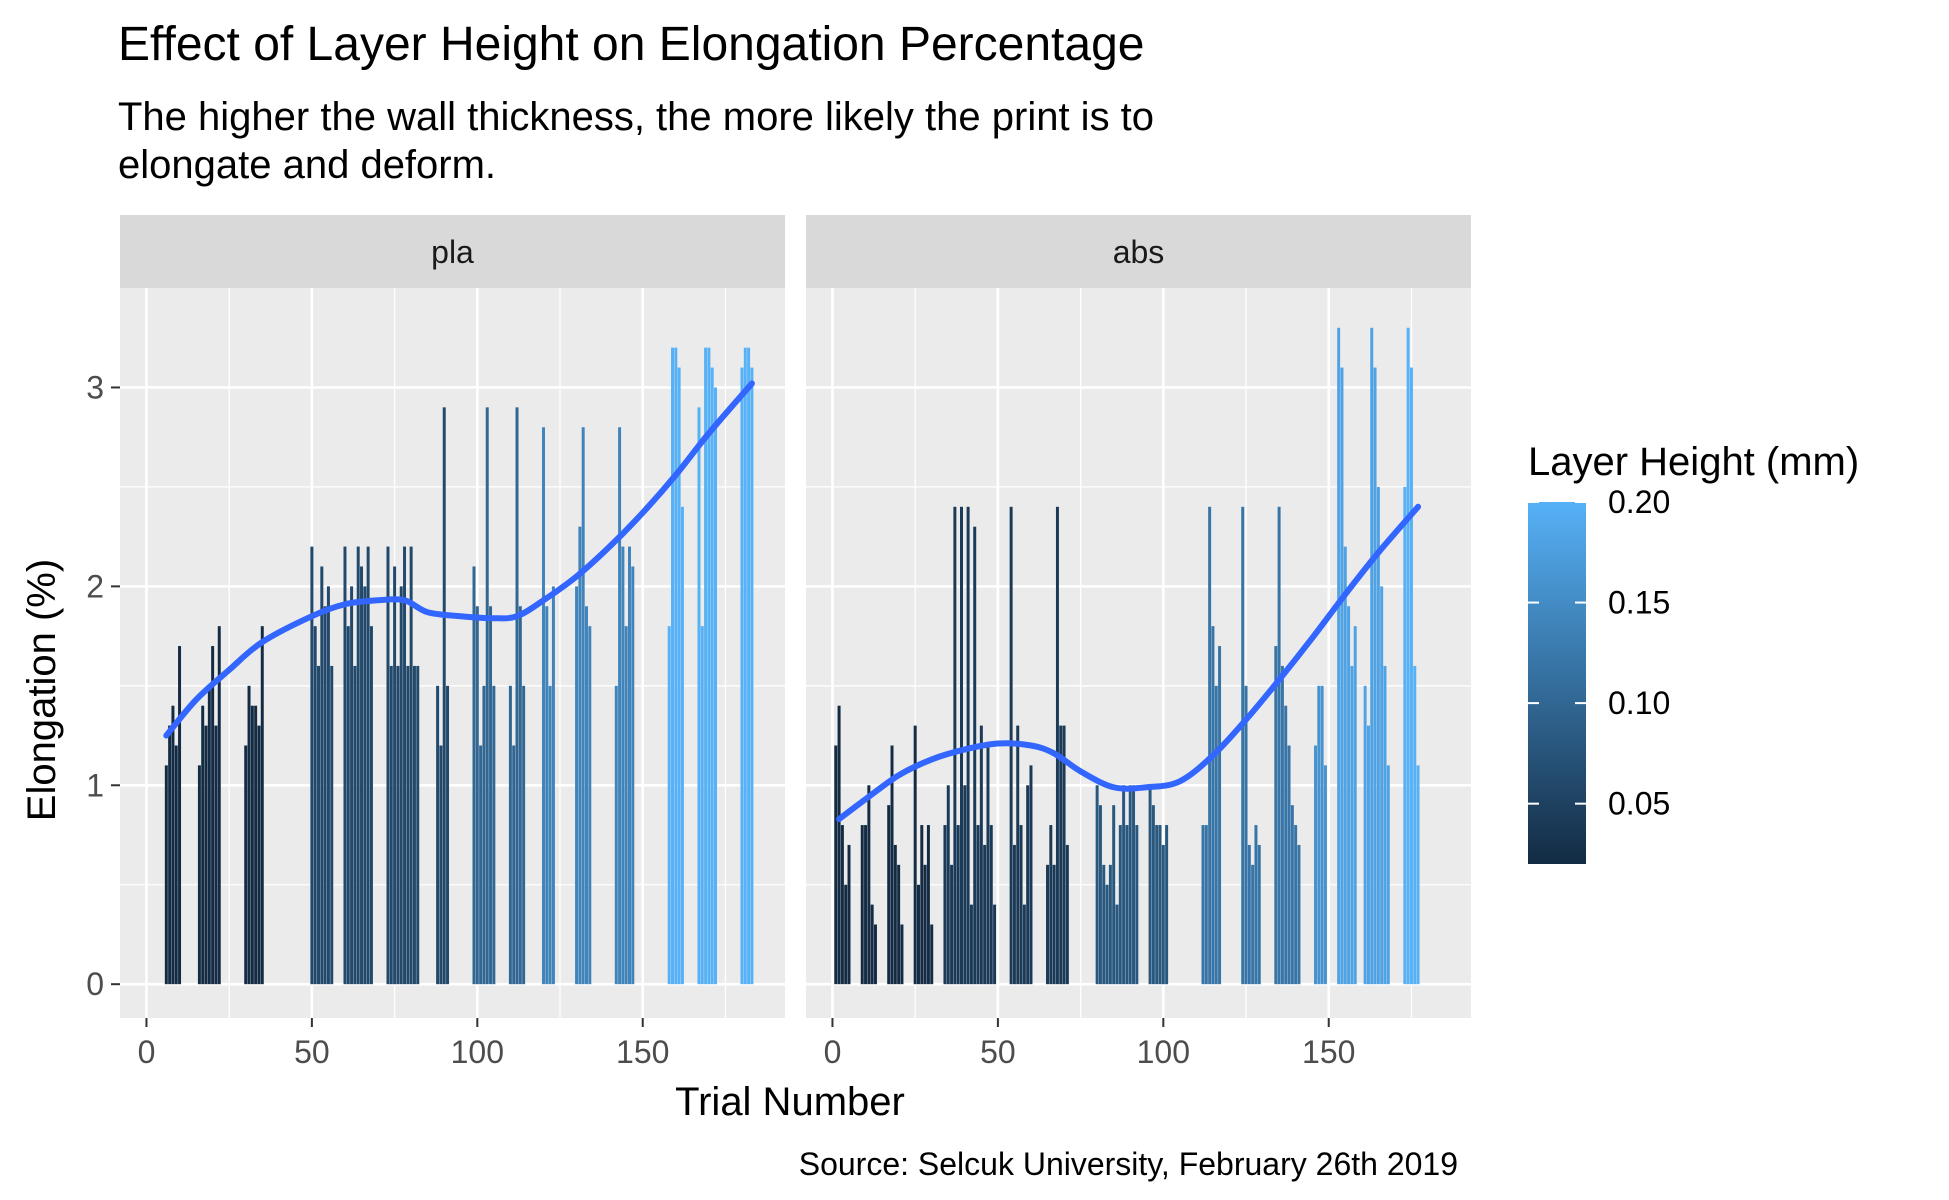 The height and width of the screenshot is (1200, 1949). What do you see at coordinates (1139, 252) in the screenshot?
I see `facet-strip-label: abs` at bounding box center [1139, 252].